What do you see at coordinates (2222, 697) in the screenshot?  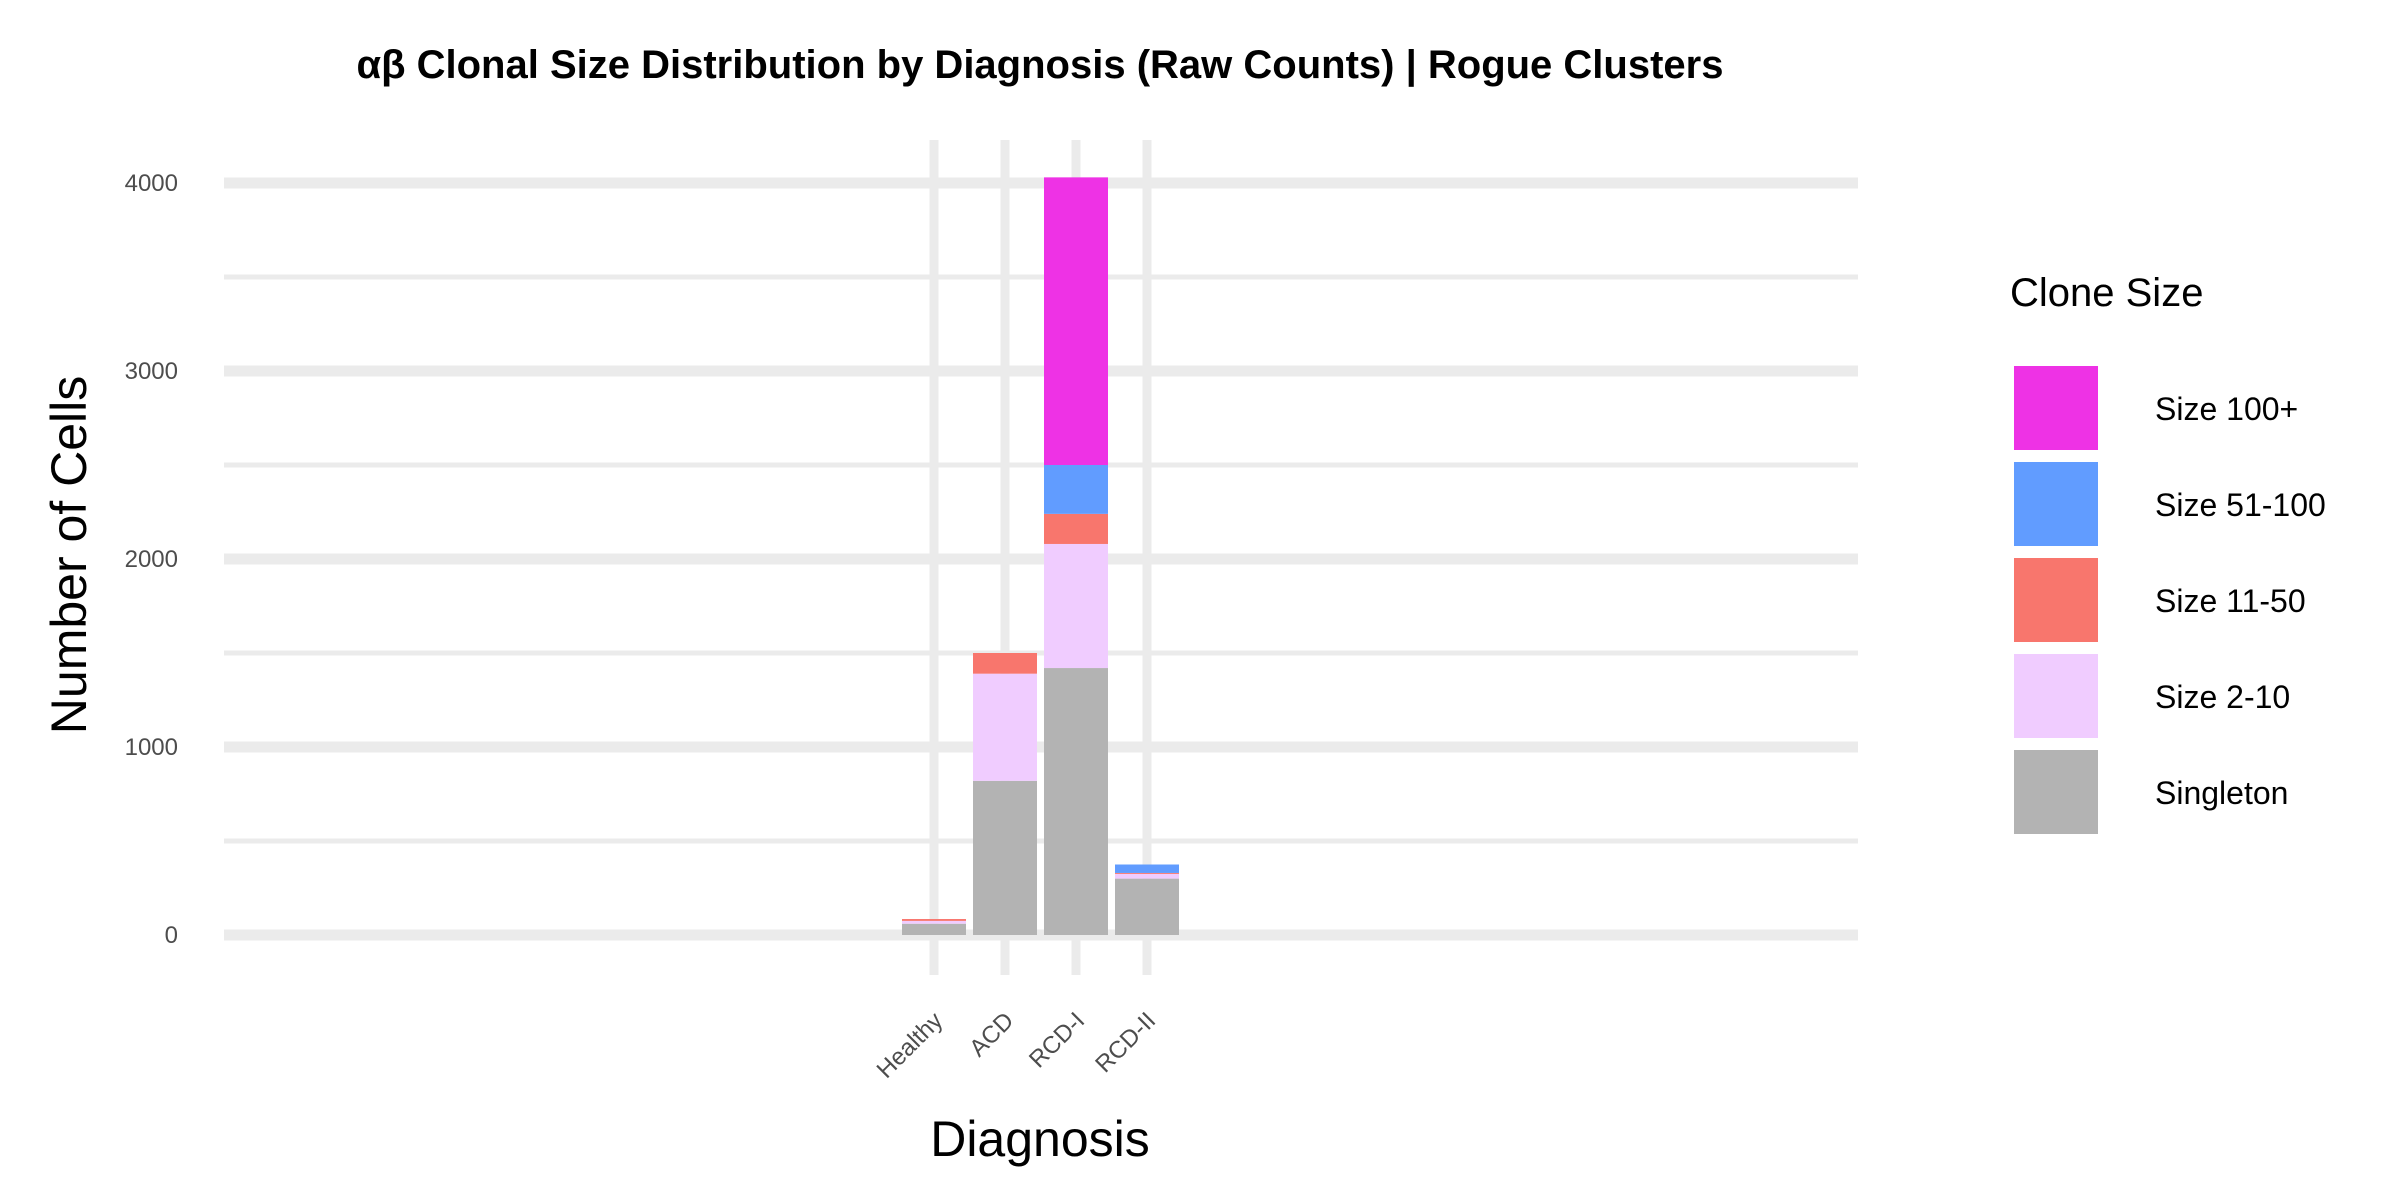 I see `legend-label: Size 2-10` at bounding box center [2222, 697].